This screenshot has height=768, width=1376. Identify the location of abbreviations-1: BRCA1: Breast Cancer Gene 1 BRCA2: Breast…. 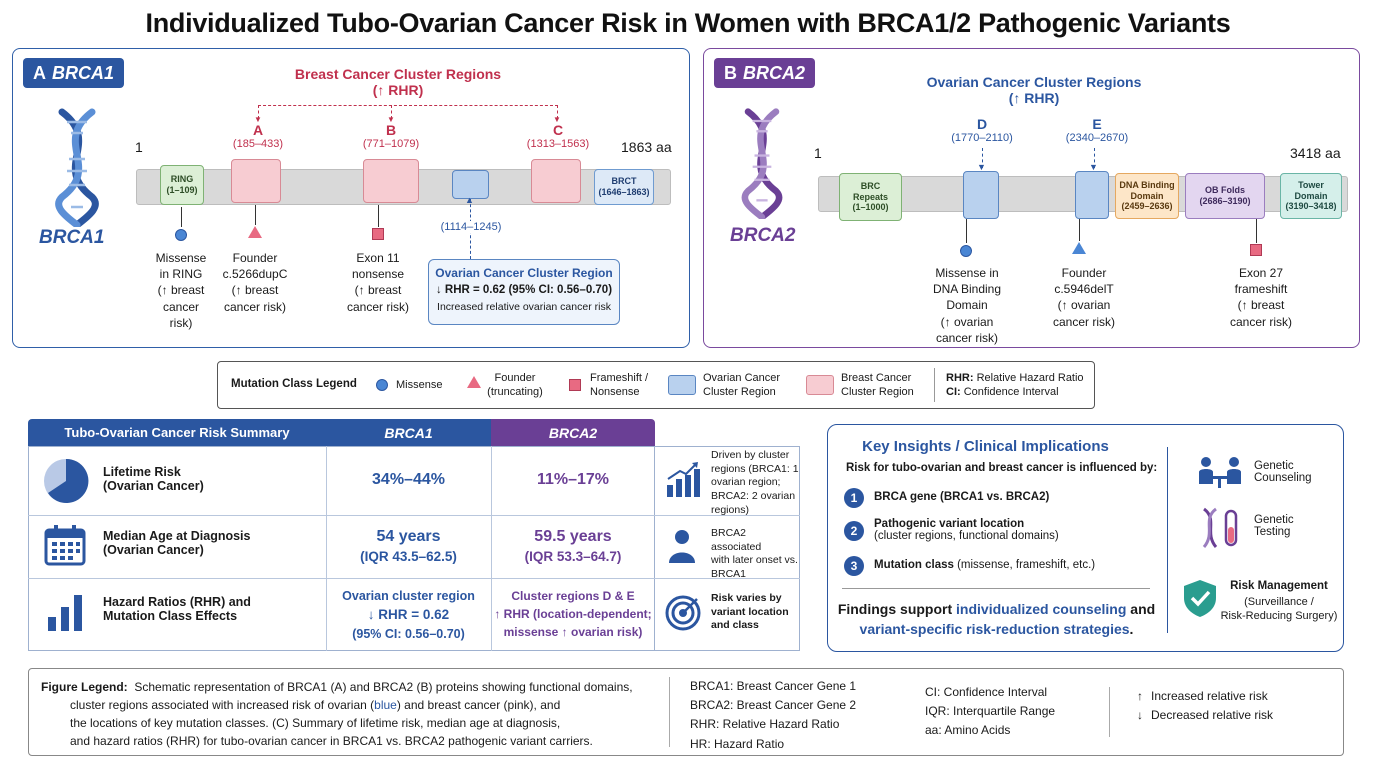
(773, 715).